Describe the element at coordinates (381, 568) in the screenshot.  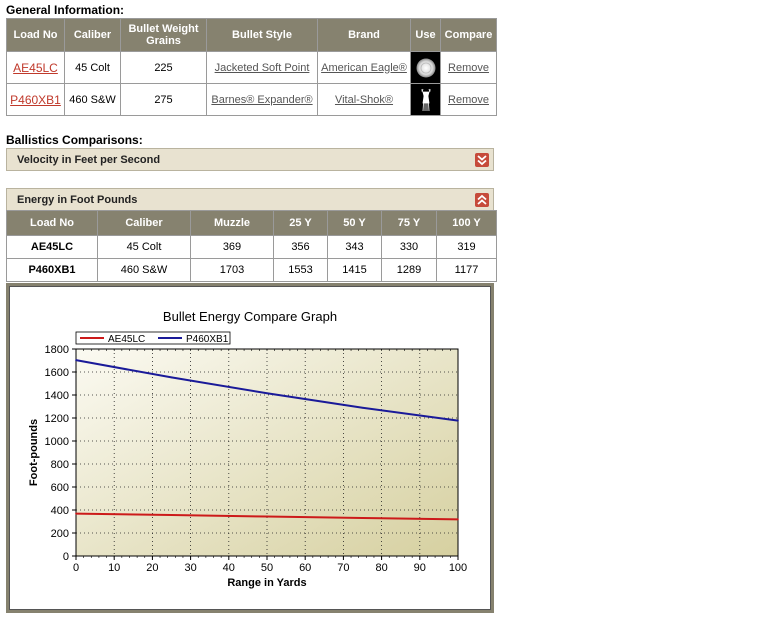
I see `x-tick-label: 80` at that location.